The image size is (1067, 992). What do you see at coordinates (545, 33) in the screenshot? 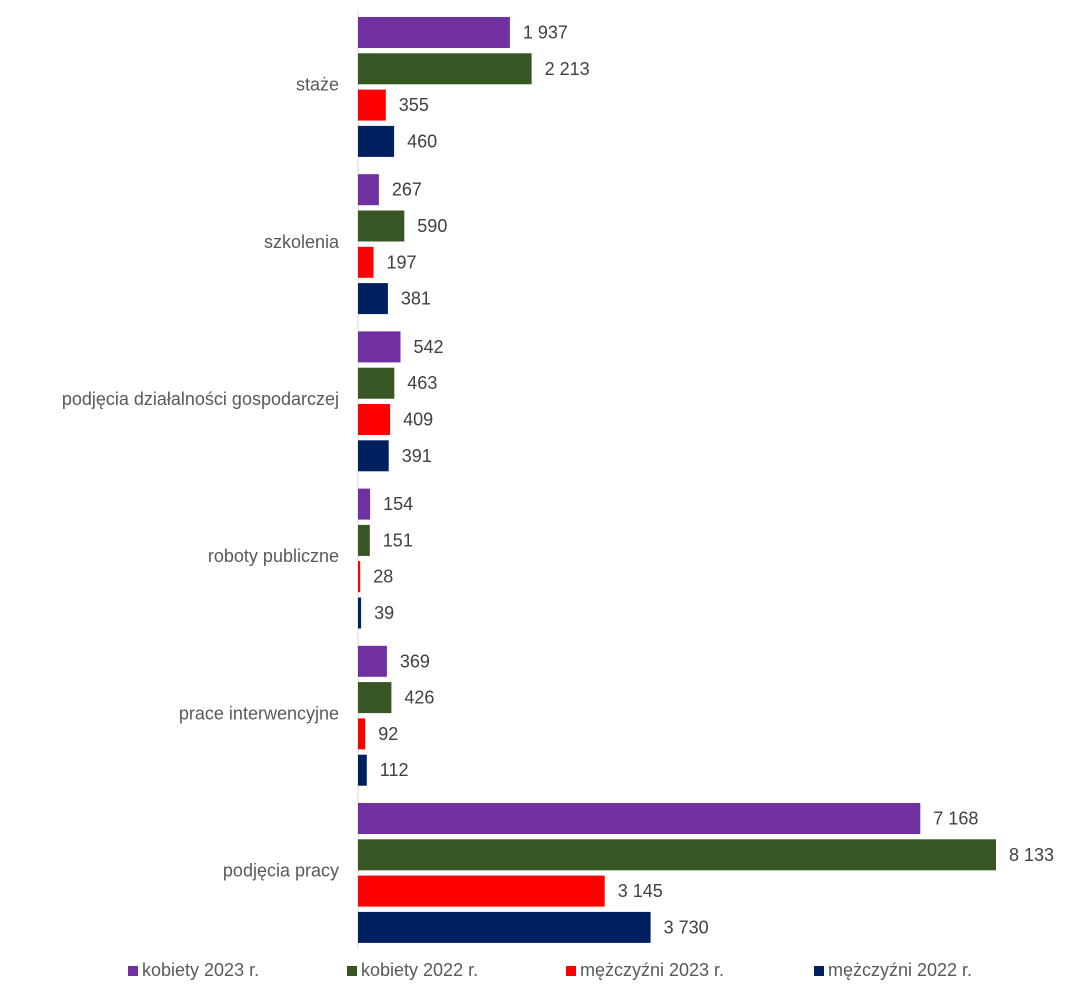
I see `data-label: 1 937` at bounding box center [545, 33].